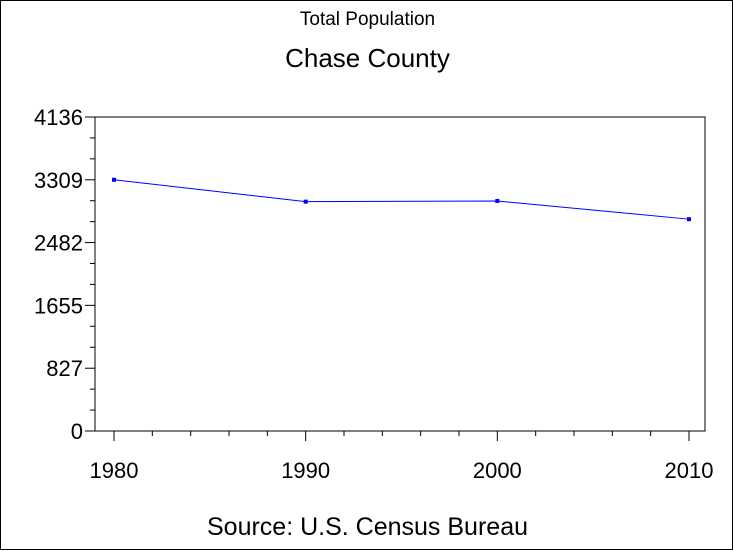 This screenshot has width=733, height=551. What do you see at coordinates (114, 470) in the screenshot?
I see `x-tick-label: 1980` at bounding box center [114, 470].